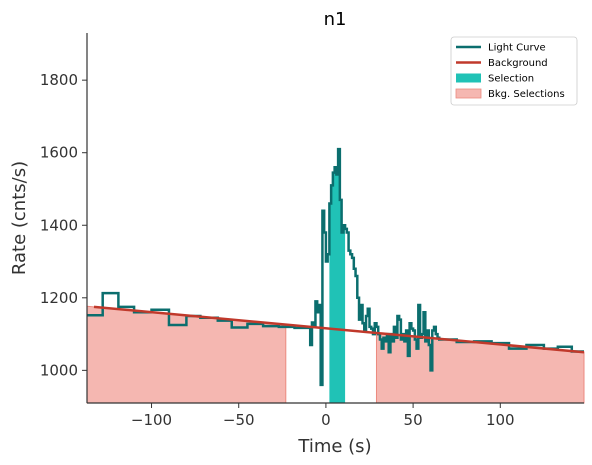 This screenshot has width=592, height=465. I want to click on chart-title: n1, so click(335, 19).